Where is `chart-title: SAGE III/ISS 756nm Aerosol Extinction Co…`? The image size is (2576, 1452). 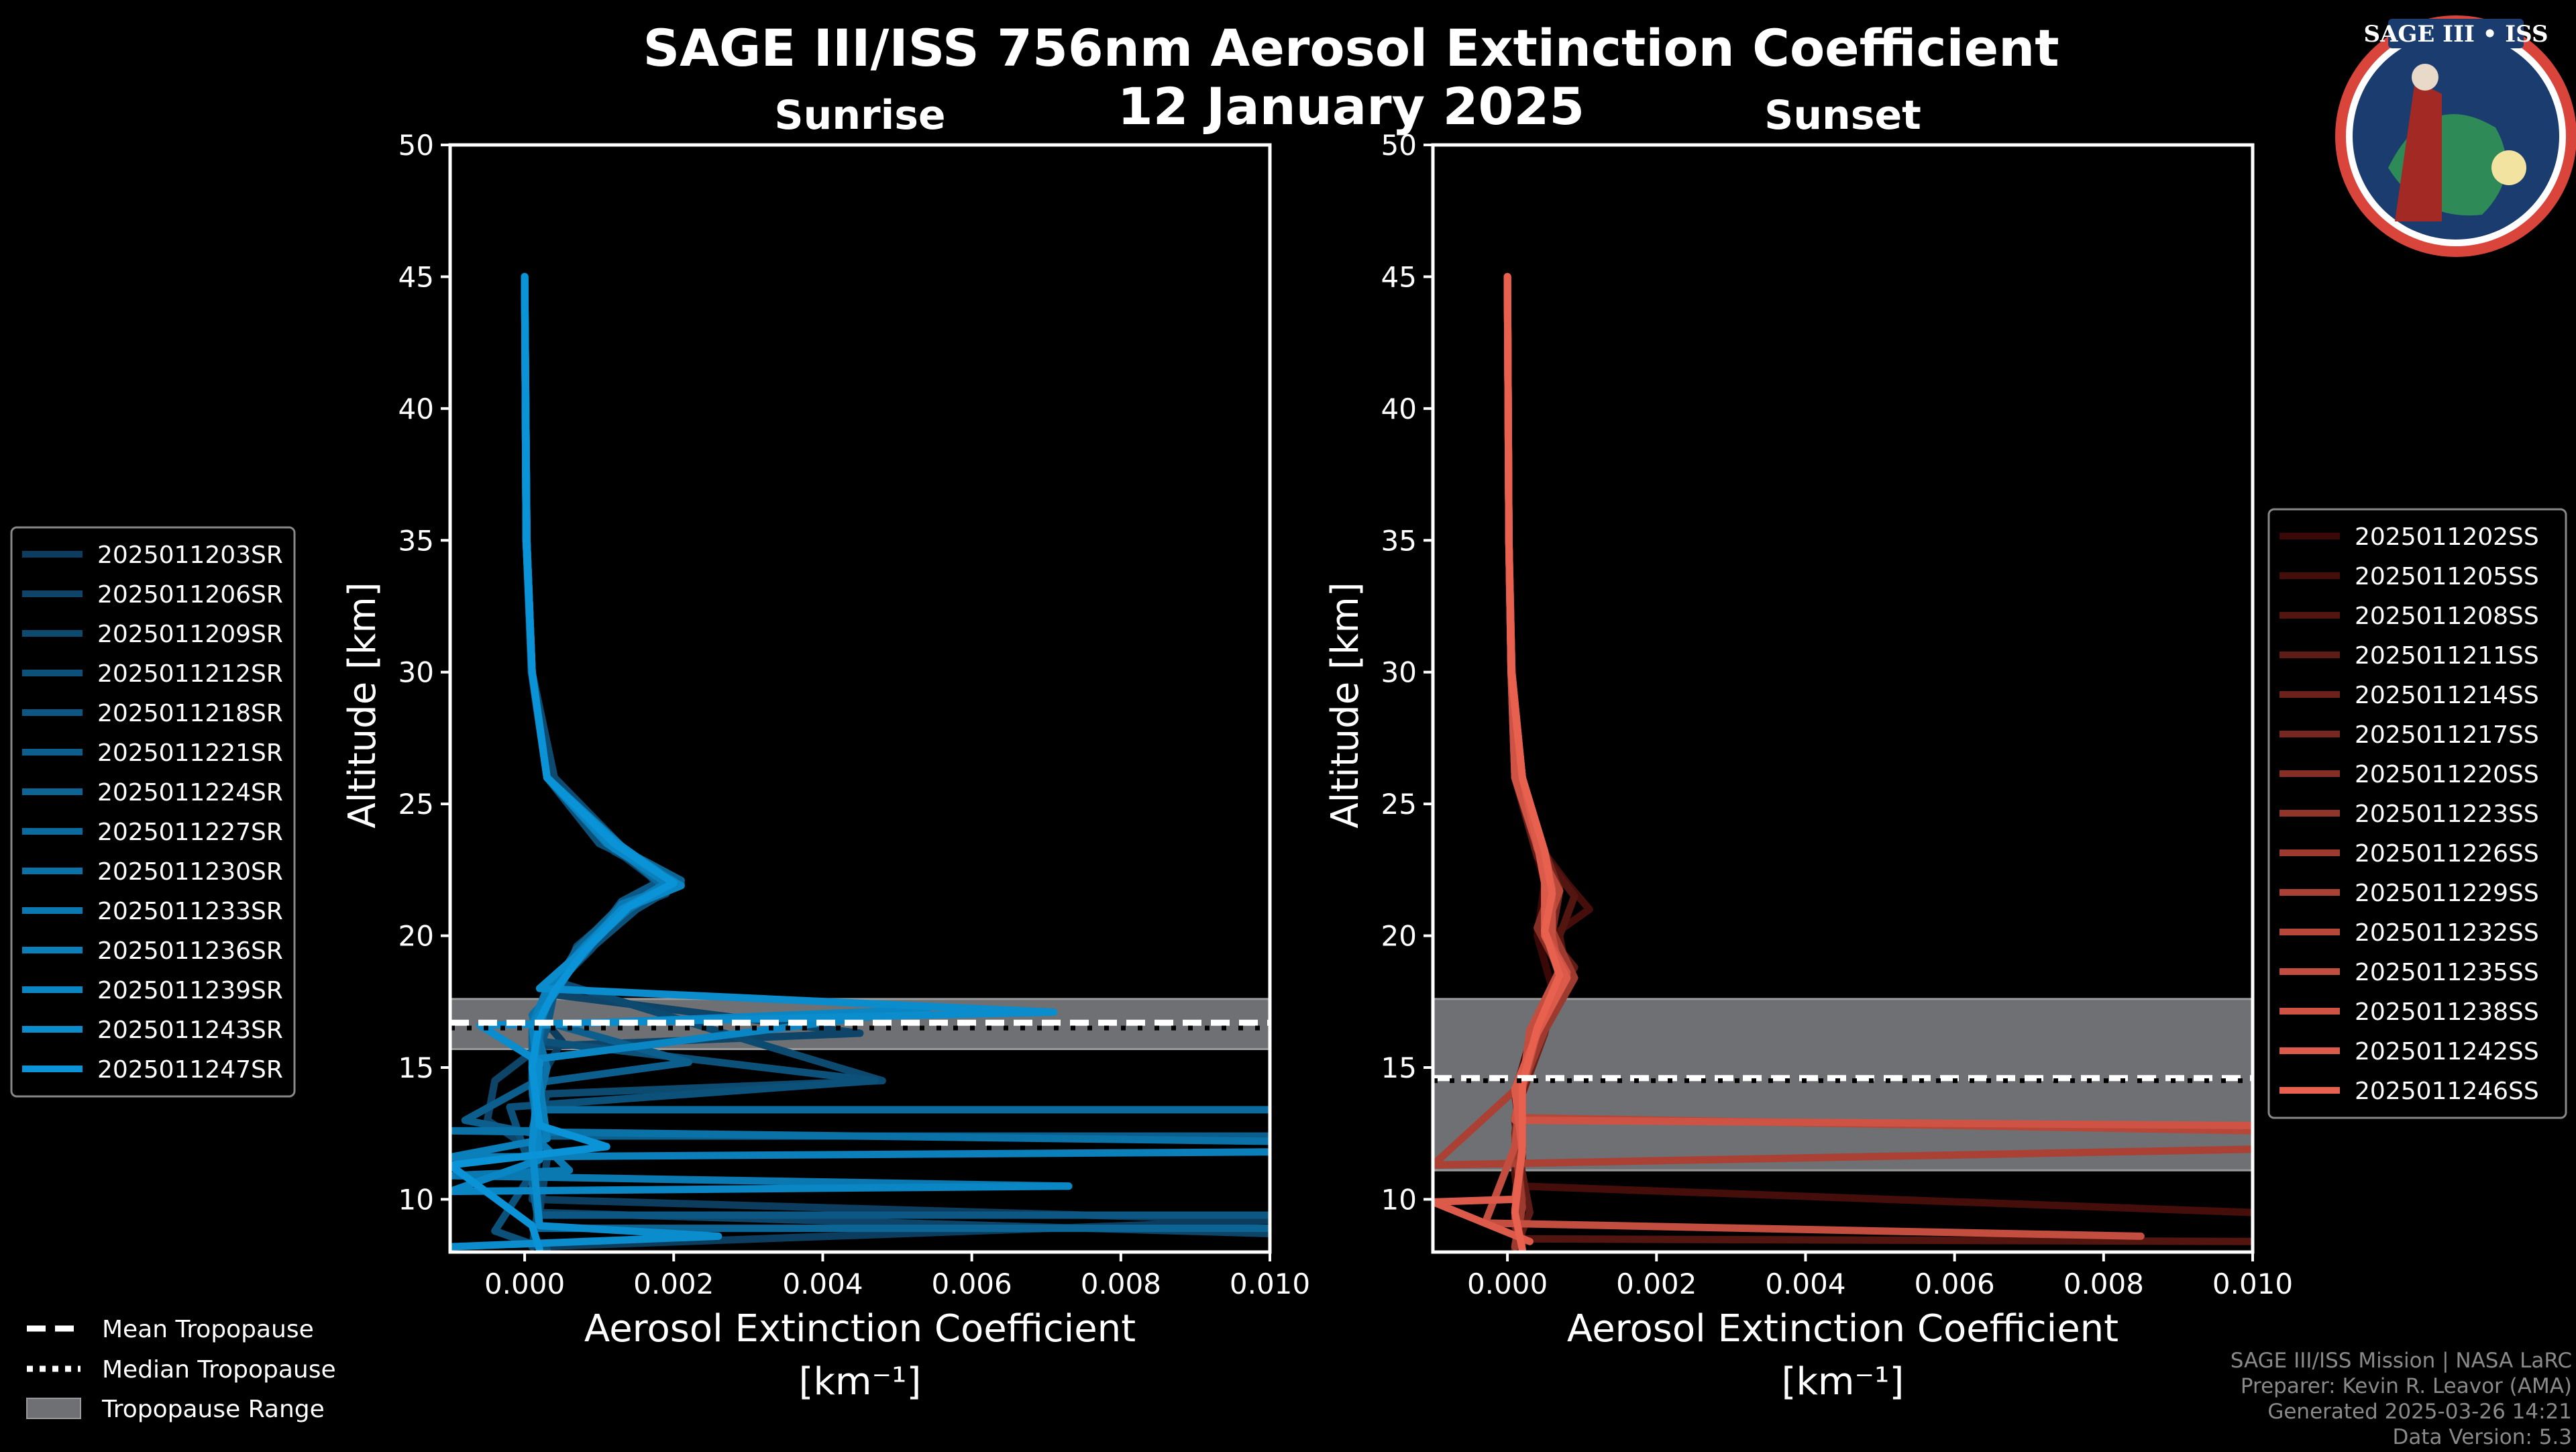
chart-title: SAGE III/ISS 756nm Aerosol Extinction Co… is located at coordinates (1351, 48).